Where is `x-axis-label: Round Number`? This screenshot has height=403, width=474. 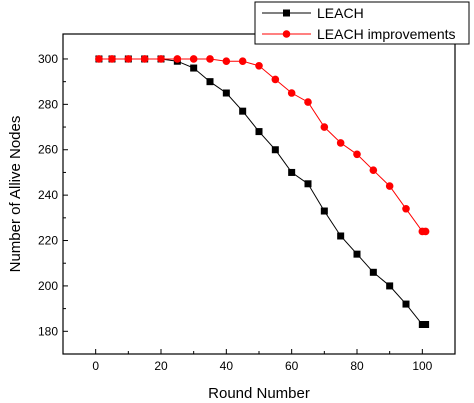
x-axis-label: Round Number is located at coordinates (259, 393).